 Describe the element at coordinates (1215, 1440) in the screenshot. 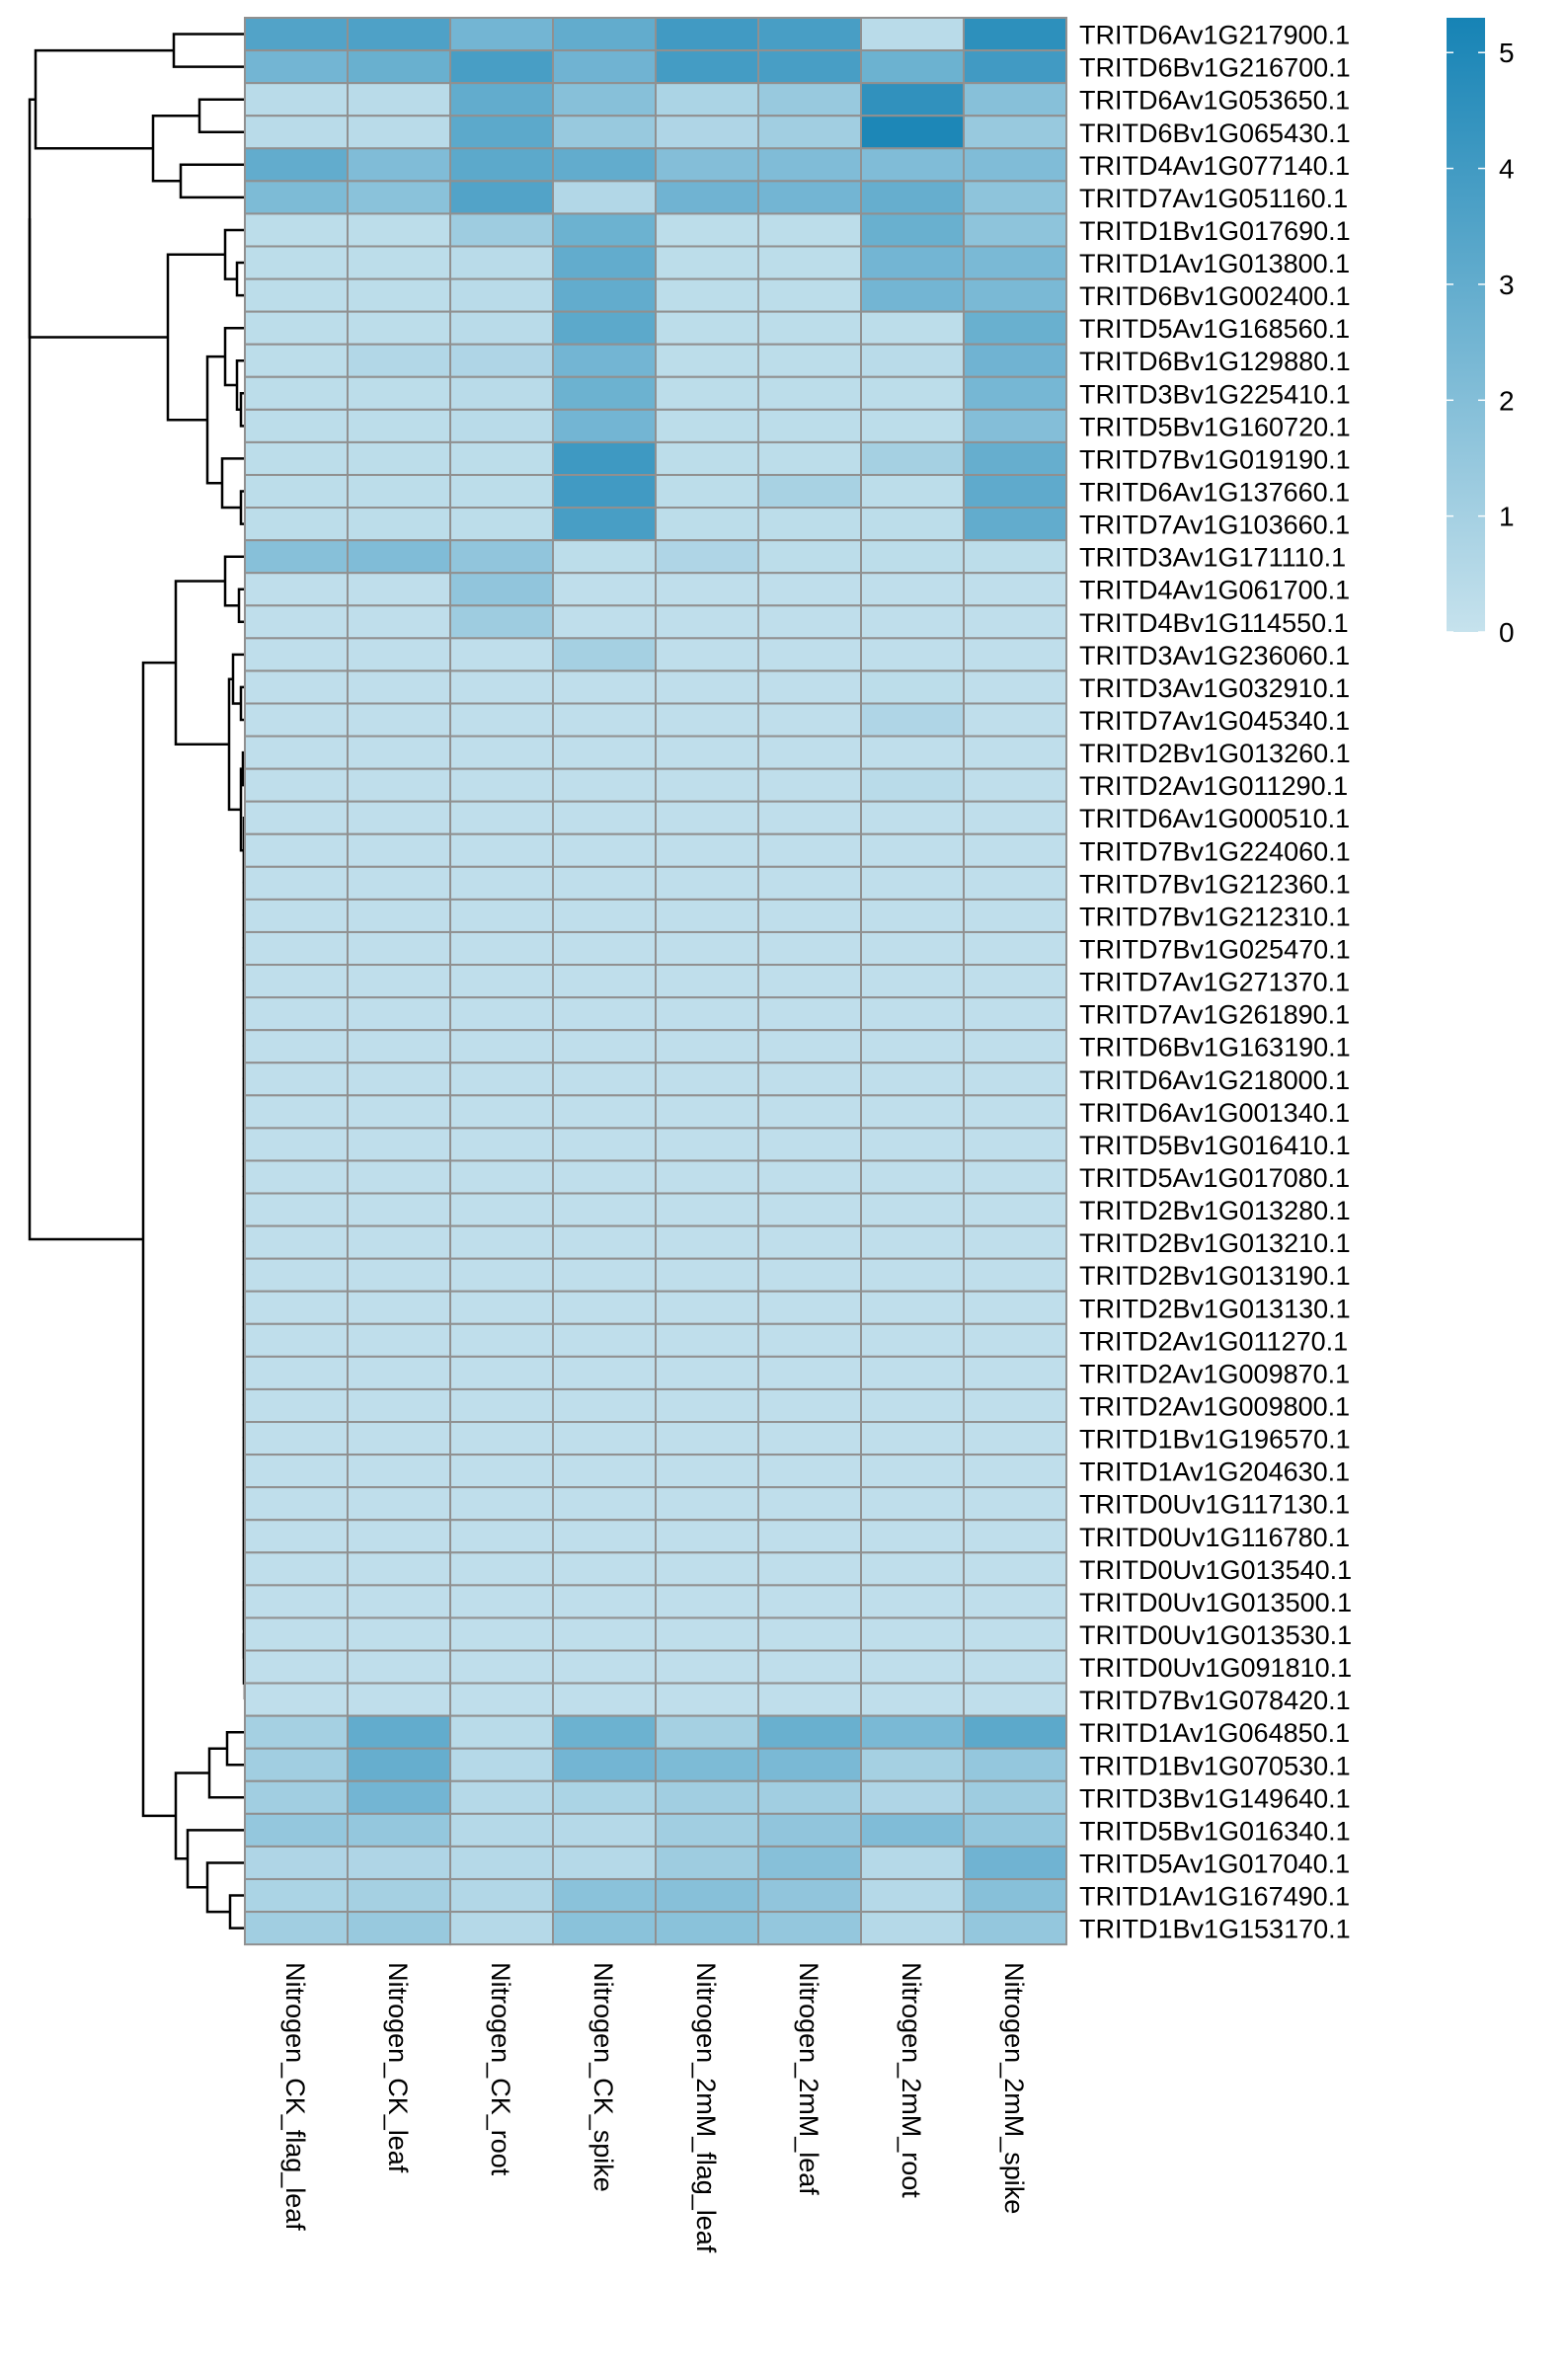

I see `row-label: TRITD1Bv1G196570.1` at that location.